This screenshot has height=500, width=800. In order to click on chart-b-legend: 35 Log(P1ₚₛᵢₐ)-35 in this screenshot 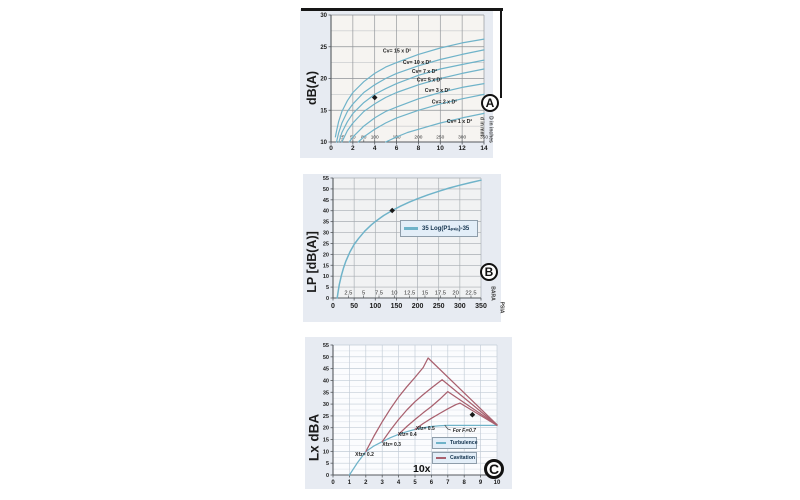, I will do `click(439, 228)`.